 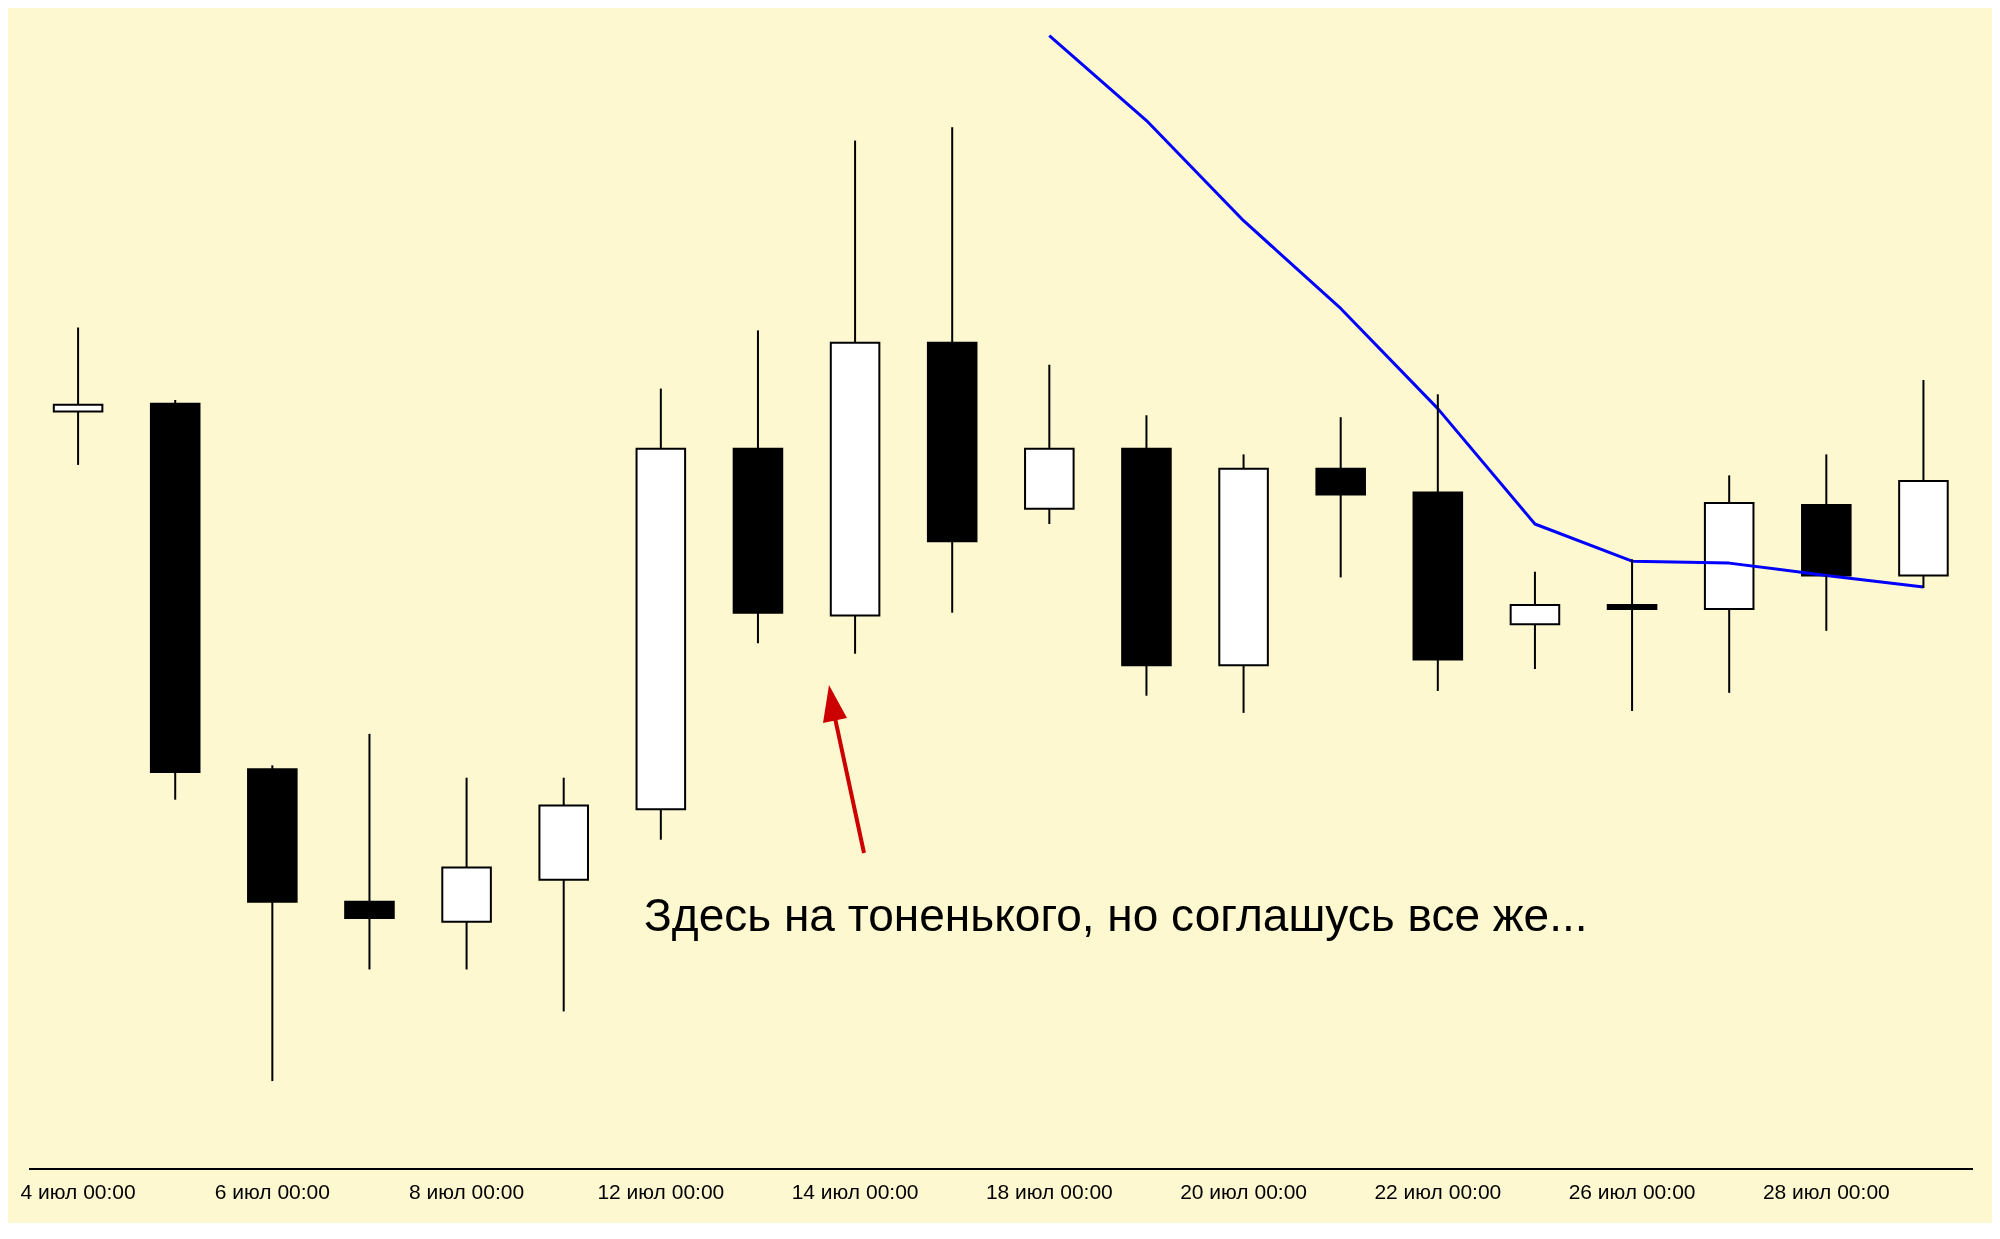 What do you see at coordinates (1438, 1192) in the screenshot?
I see `x-tick-label: 22 июл 00:00` at bounding box center [1438, 1192].